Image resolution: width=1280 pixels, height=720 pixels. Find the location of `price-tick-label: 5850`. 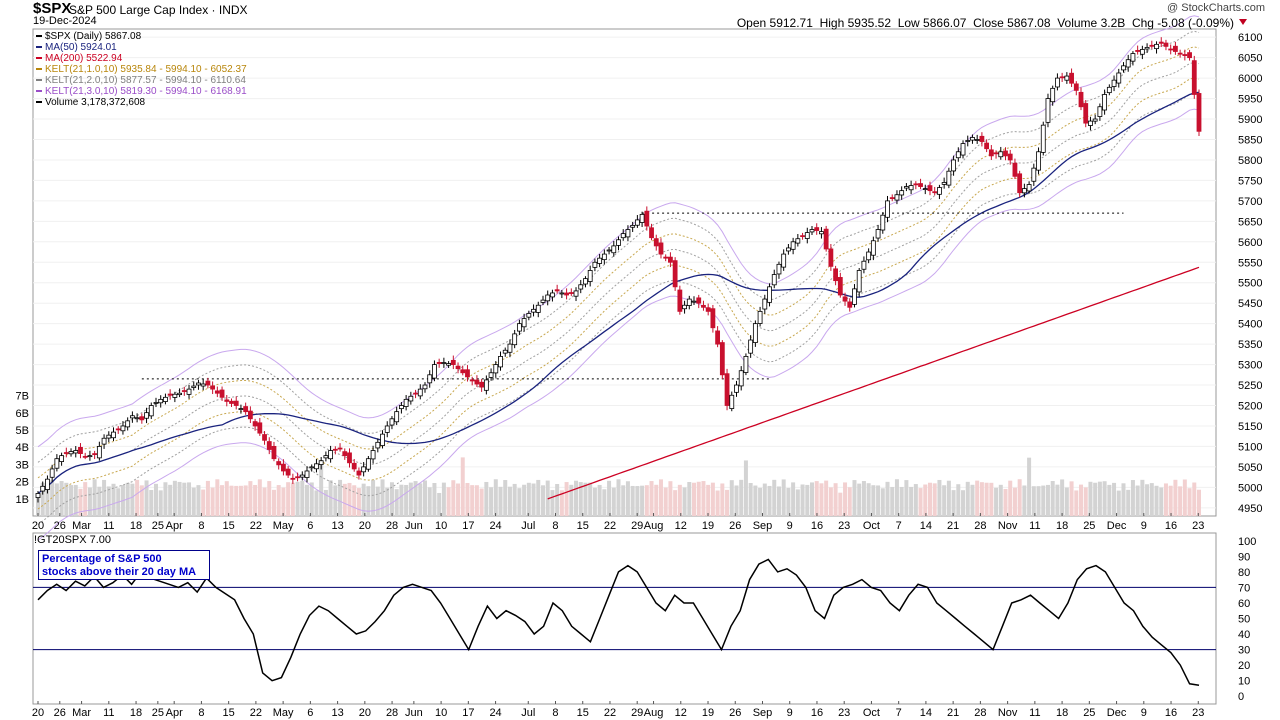

price-tick-label: 5850 is located at coordinates (1250, 140).